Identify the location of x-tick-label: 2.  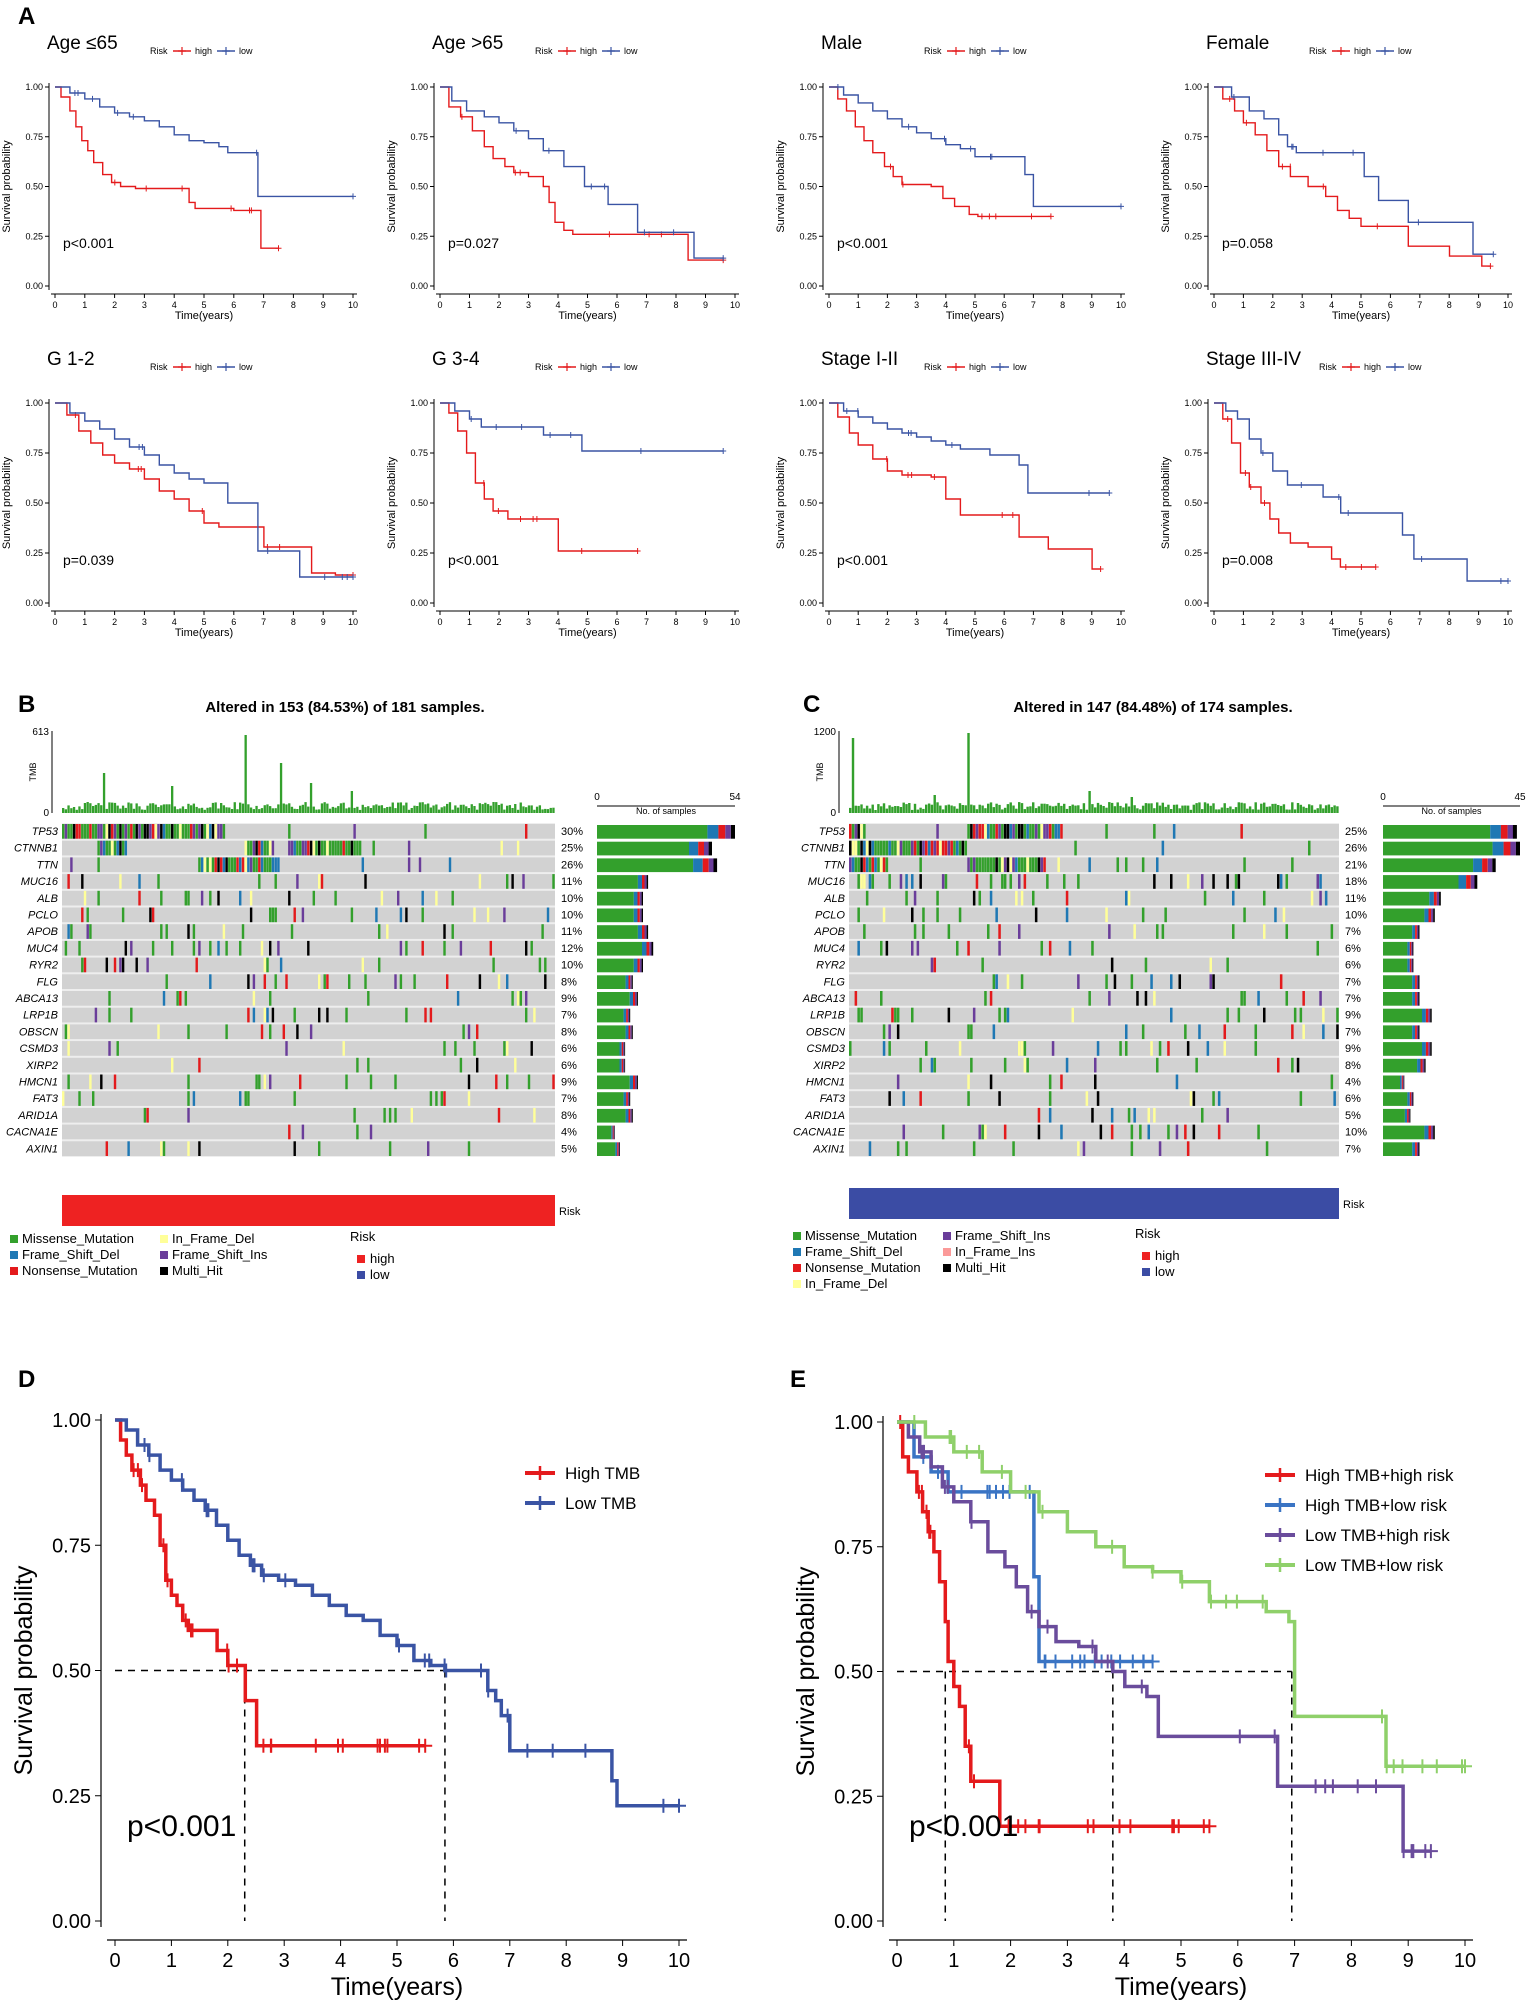
(498, 622).